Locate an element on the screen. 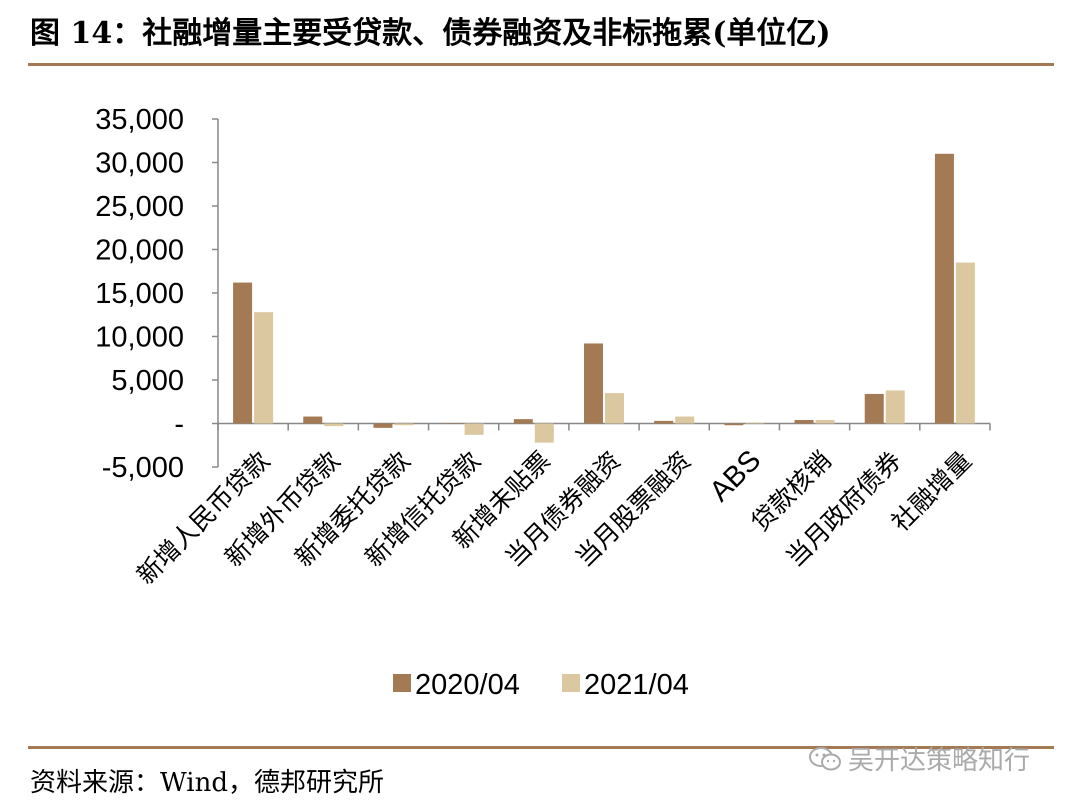  category-label: ABS is located at coordinates (736, 476).